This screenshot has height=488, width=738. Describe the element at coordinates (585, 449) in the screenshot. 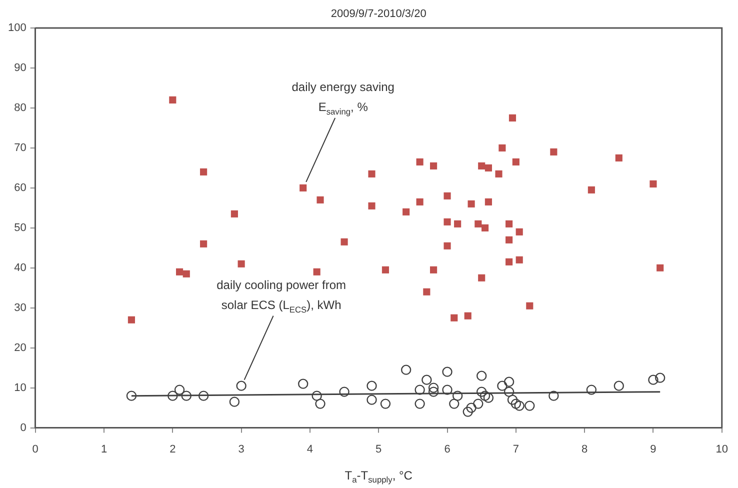

I see `x-tick-label: 8` at that location.